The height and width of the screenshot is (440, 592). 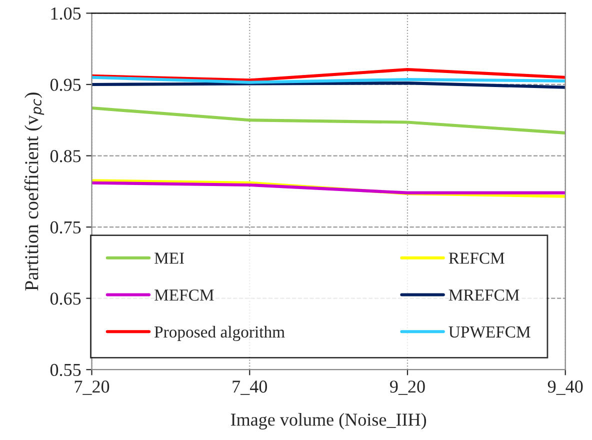 I want to click on y-tick-label: 0.85, so click(x=65, y=156).